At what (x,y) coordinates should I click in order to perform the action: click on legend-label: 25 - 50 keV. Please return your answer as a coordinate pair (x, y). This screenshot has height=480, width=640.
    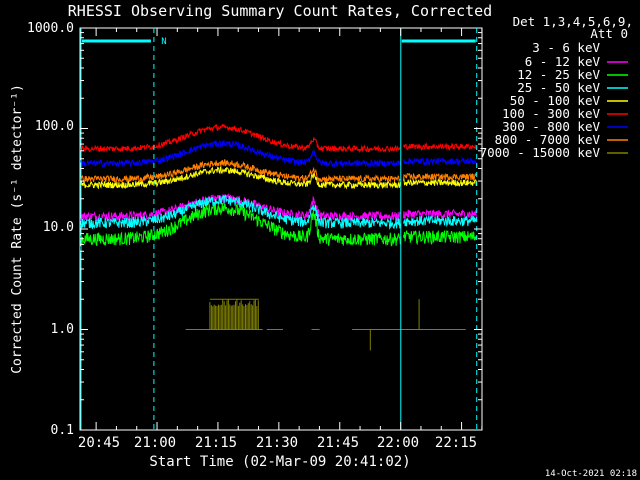
    Looking at the image, I should click on (558, 87).